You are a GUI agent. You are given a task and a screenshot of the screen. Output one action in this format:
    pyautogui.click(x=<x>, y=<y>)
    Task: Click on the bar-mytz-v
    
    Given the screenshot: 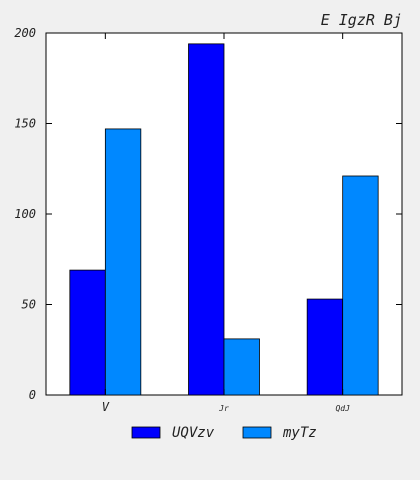 What is the action you would take?
    pyautogui.click(x=123, y=262)
    